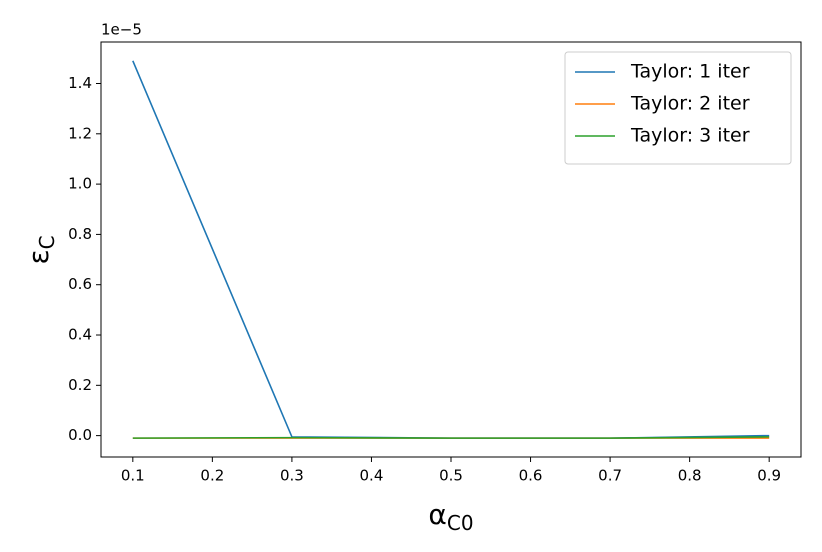 Image resolution: width=822 pixels, height=552 pixels. What do you see at coordinates (80, 234) in the screenshot?
I see `y-tick-label: 0.8` at bounding box center [80, 234].